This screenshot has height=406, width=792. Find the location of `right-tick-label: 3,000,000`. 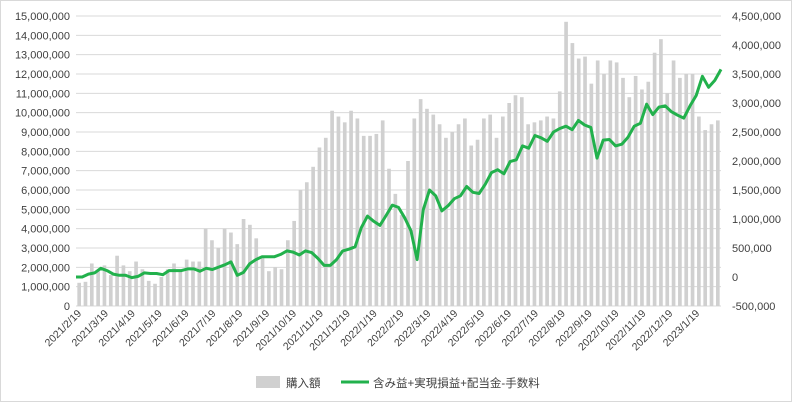

right-tick-label: 3,000,000 is located at coordinates (756, 104).